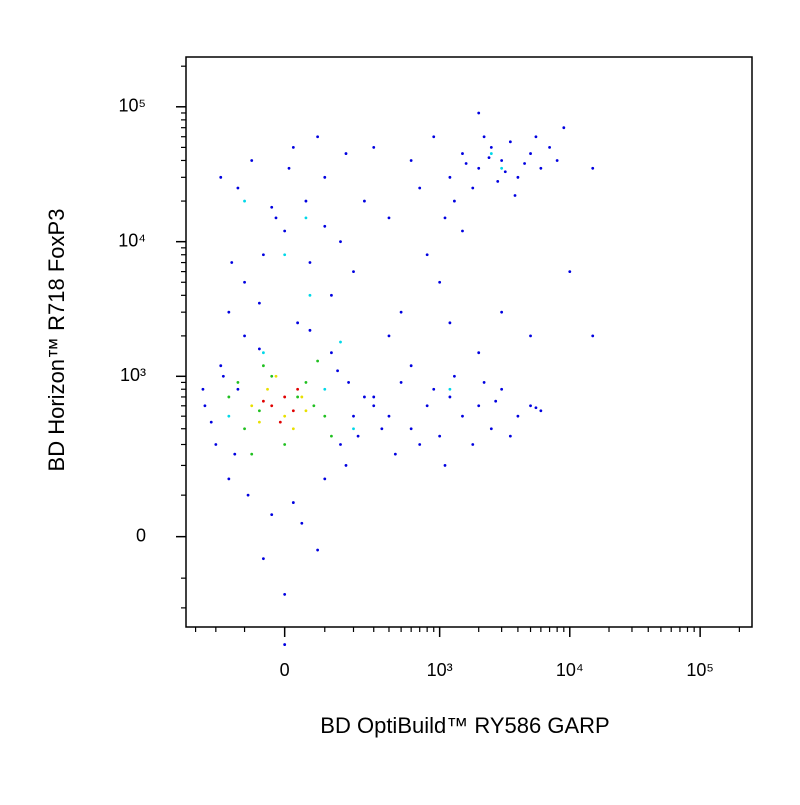  I want to click on y-axis-title: BD Horizon™ R718 FoxP3, so click(56, 340).